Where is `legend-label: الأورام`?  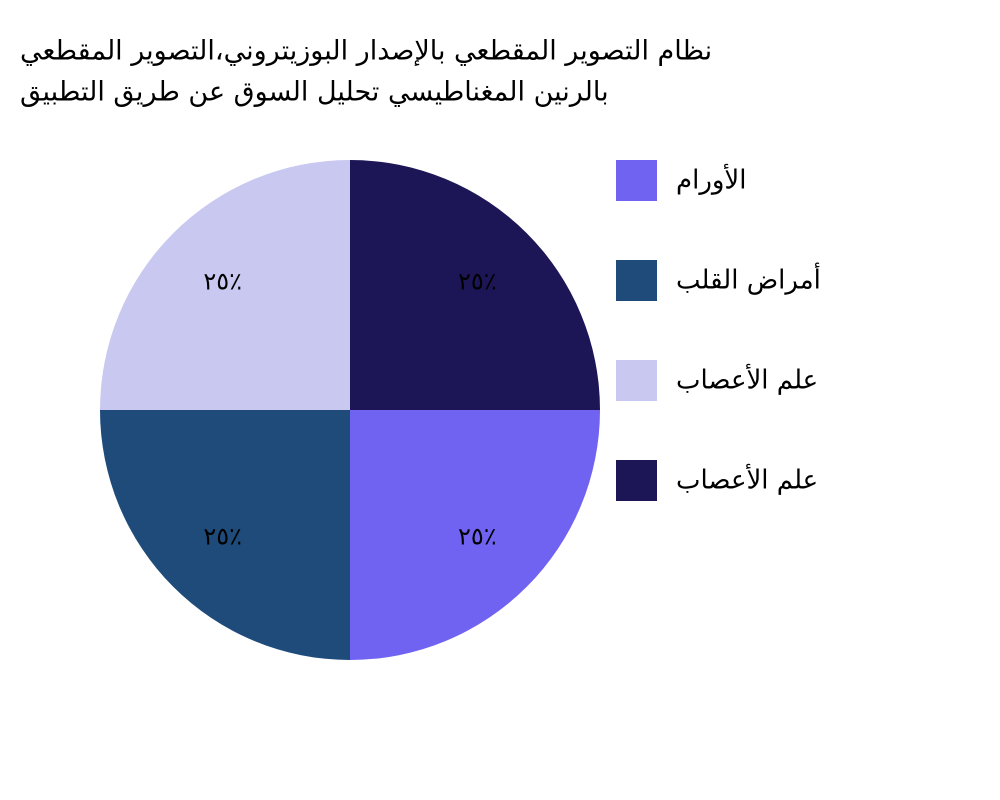 legend-label: الأورام is located at coordinates (711, 179).